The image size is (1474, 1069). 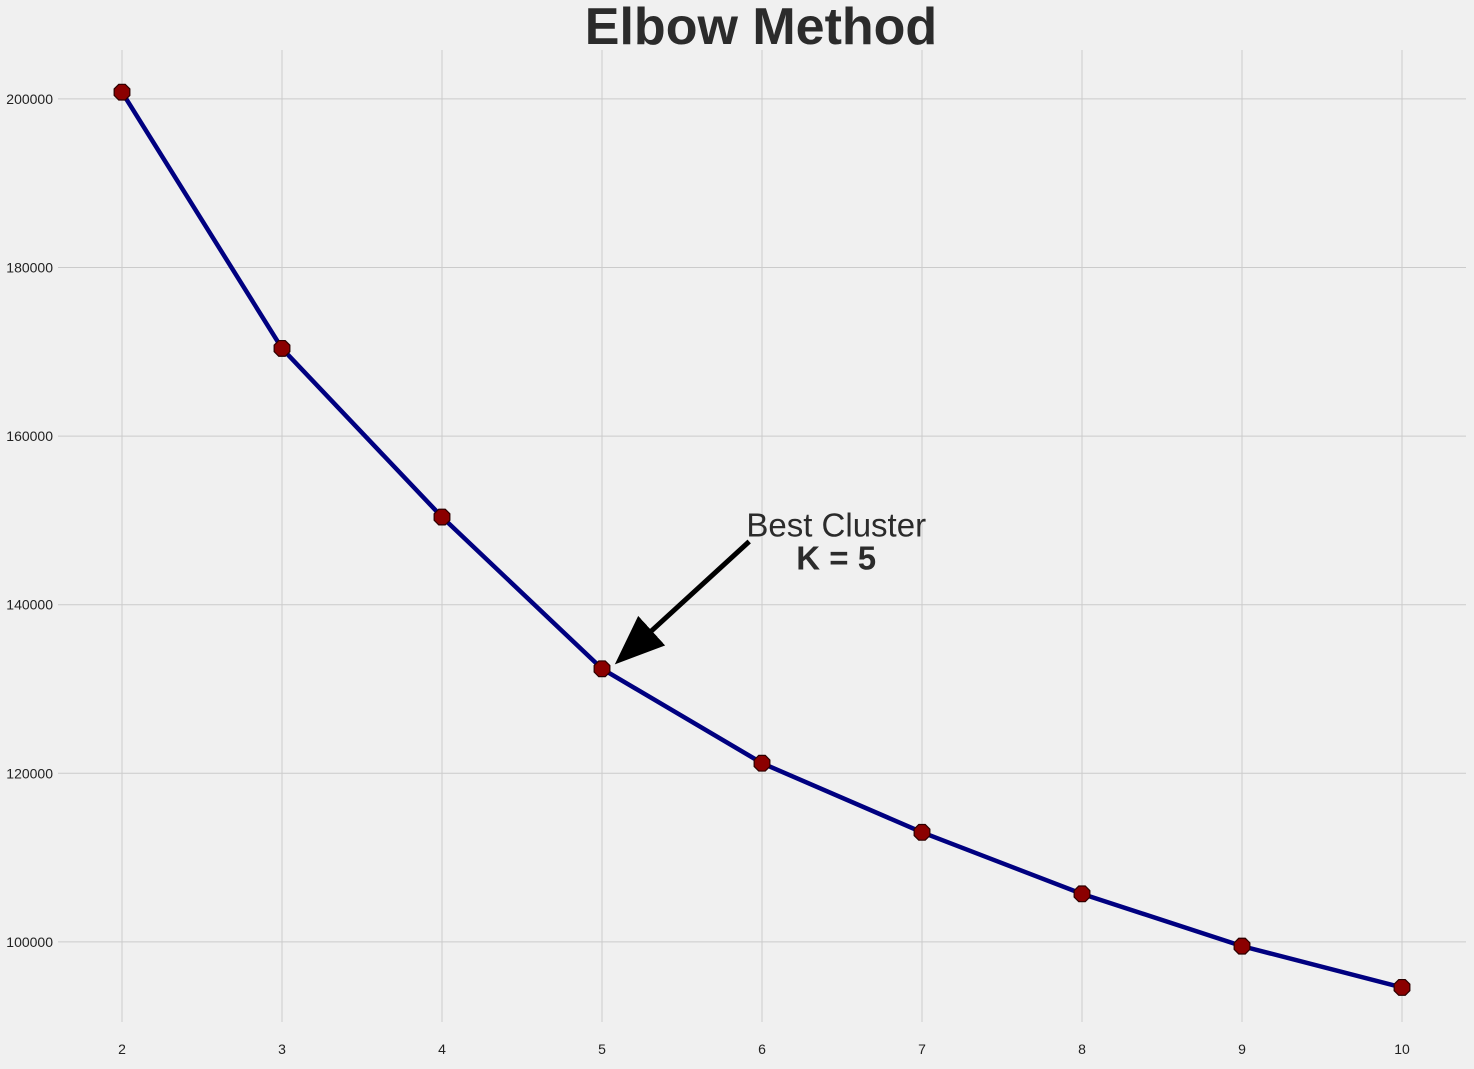 What do you see at coordinates (29, 267) in the screenshot?
I see `y-tick-label-180000: 180000` at bounding box center [29, 267].